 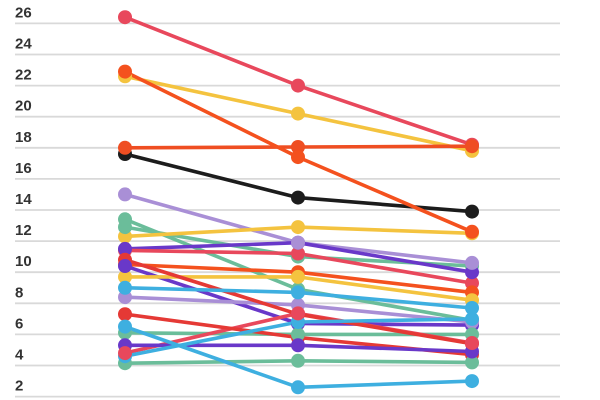 What do you see at coordinates (23, 12) in the screenshot?
I see `y-tick-label: 26` at bounding box center [23, 12].